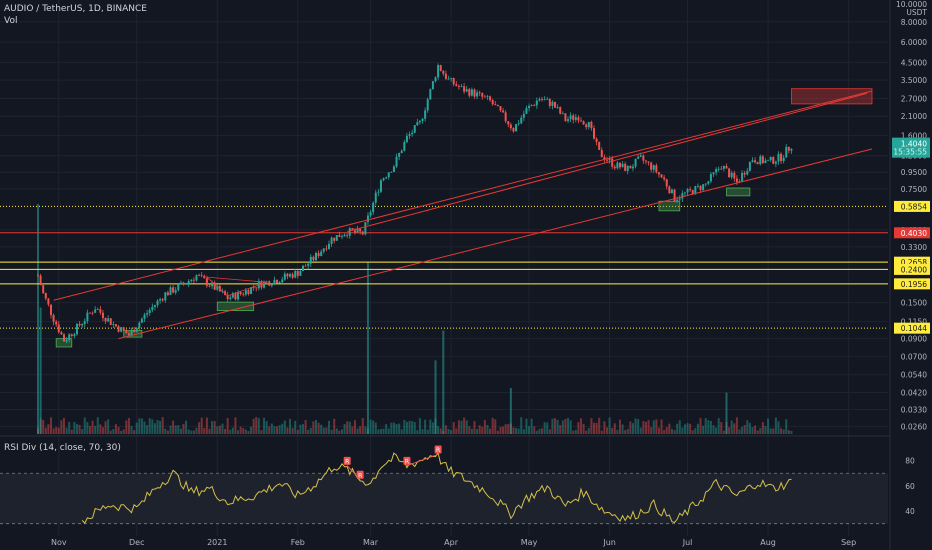 This screenshot has height=550, width=932. Describe the element at coordinates (217, 542) in the screenshot. I see `time-tick: 2021` at that location.